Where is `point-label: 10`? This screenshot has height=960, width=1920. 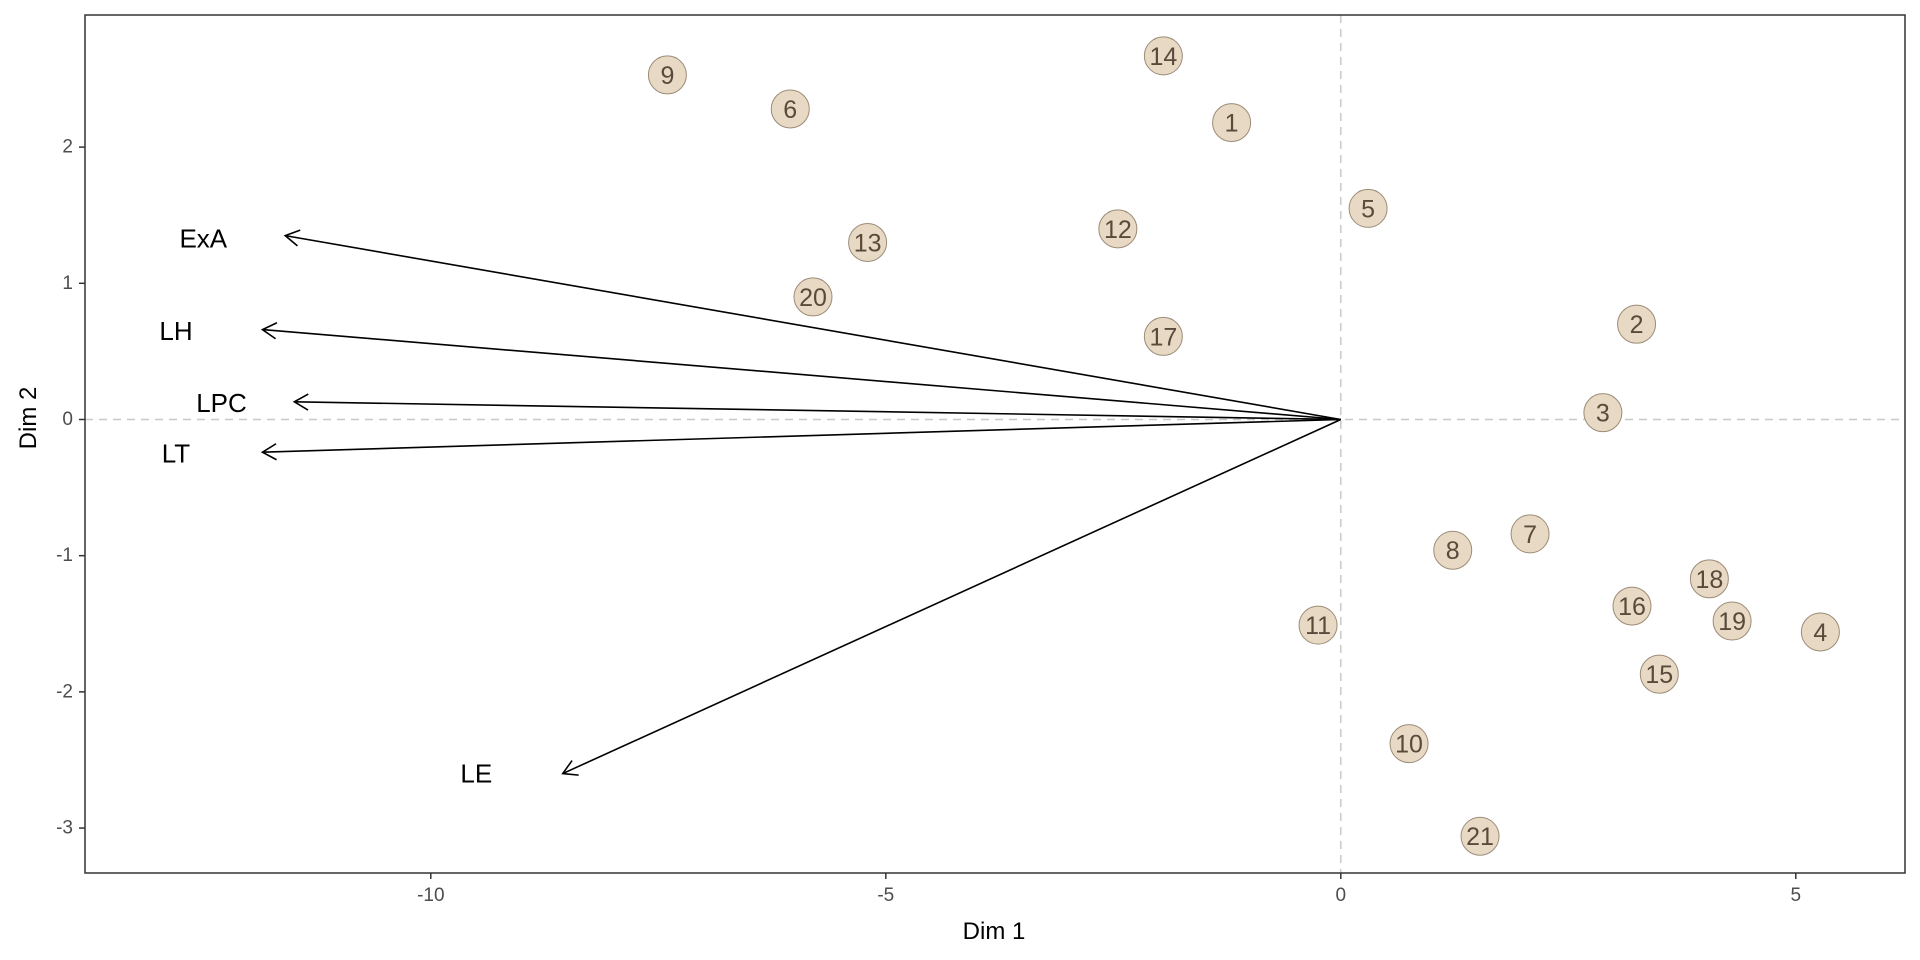
point-label: 10 is located at coordinates (1409, 745).